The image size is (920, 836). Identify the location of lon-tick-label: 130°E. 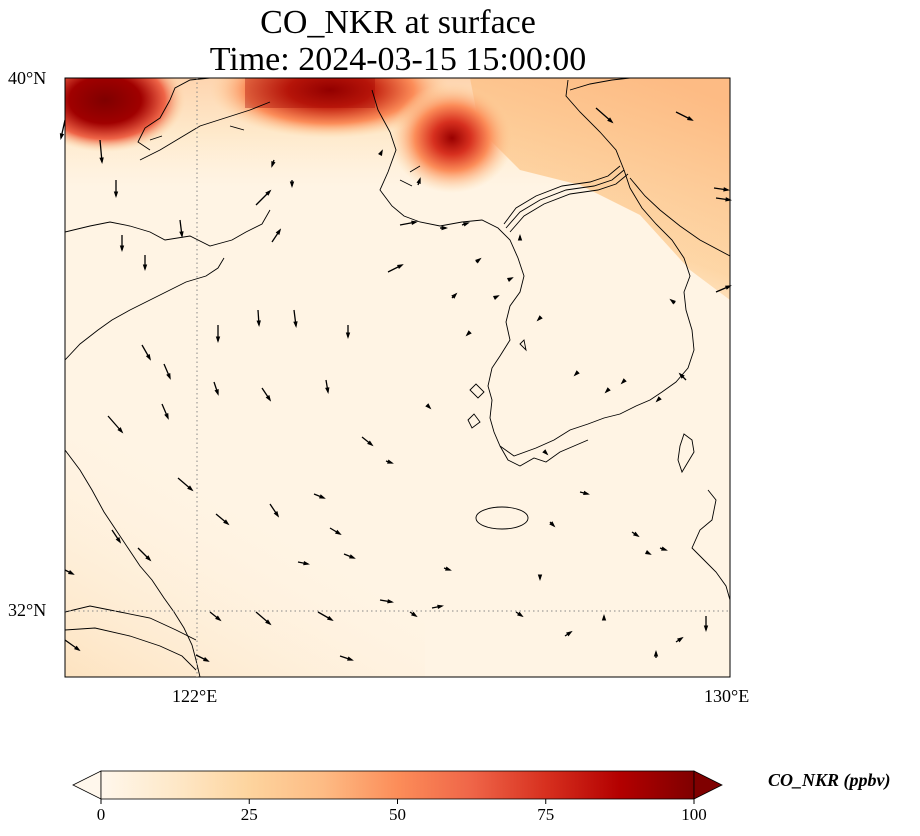
(727, 696).